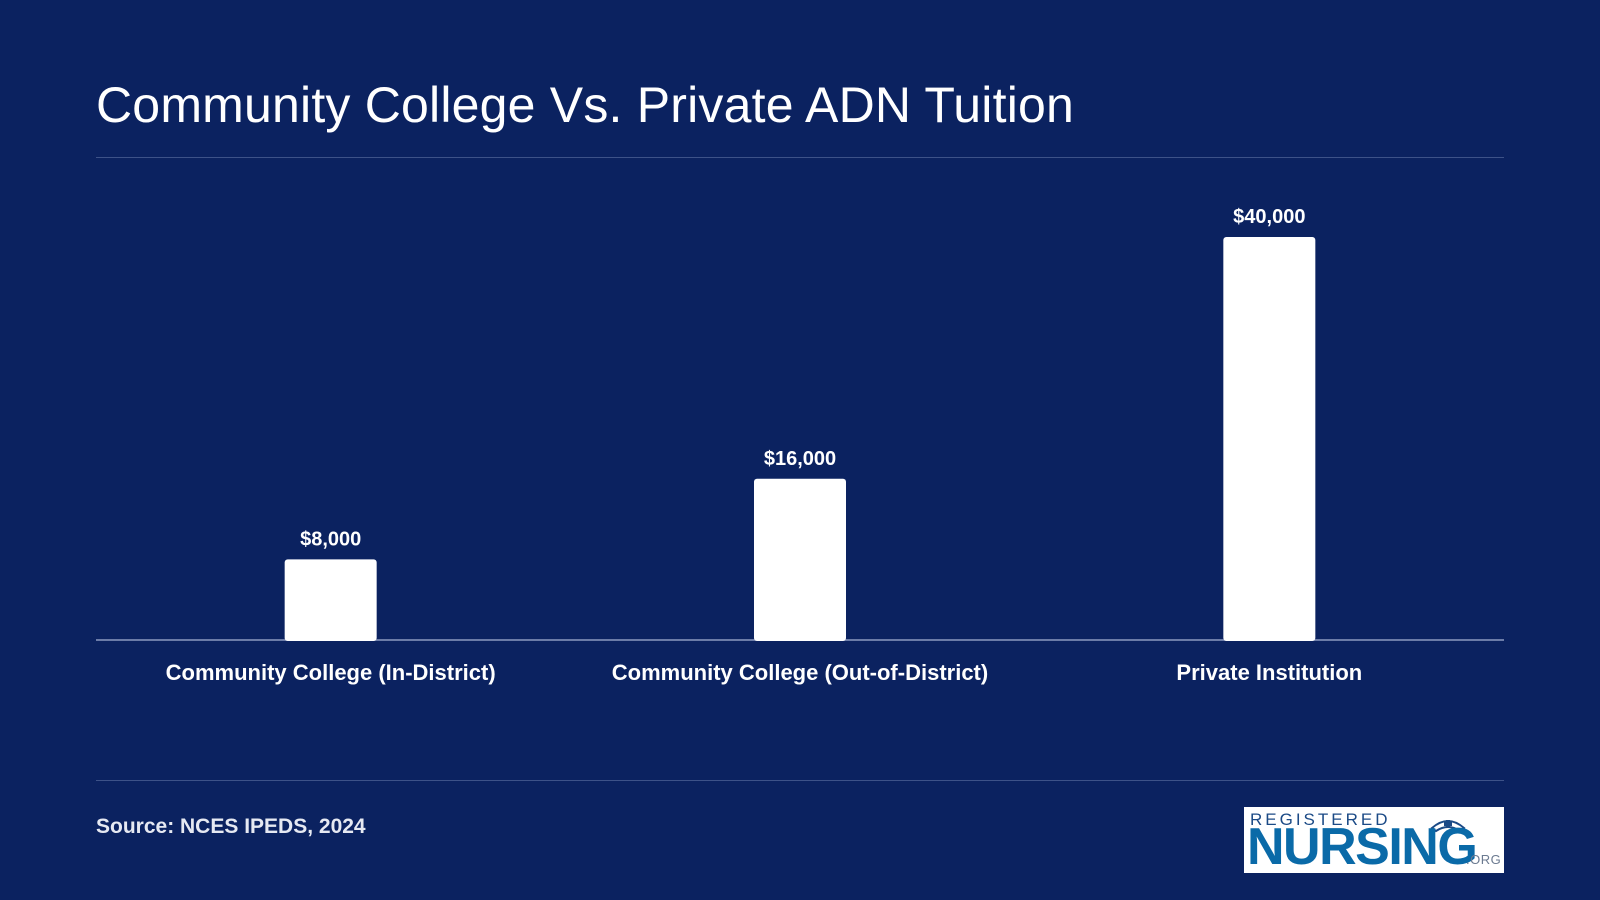 The height and width of the screenshot is (900, 1600). What do you see at coordinates (1269, 672) in the screenshot?
I see `category-label-3: Private Institution` at bounding box center [1269, 672].